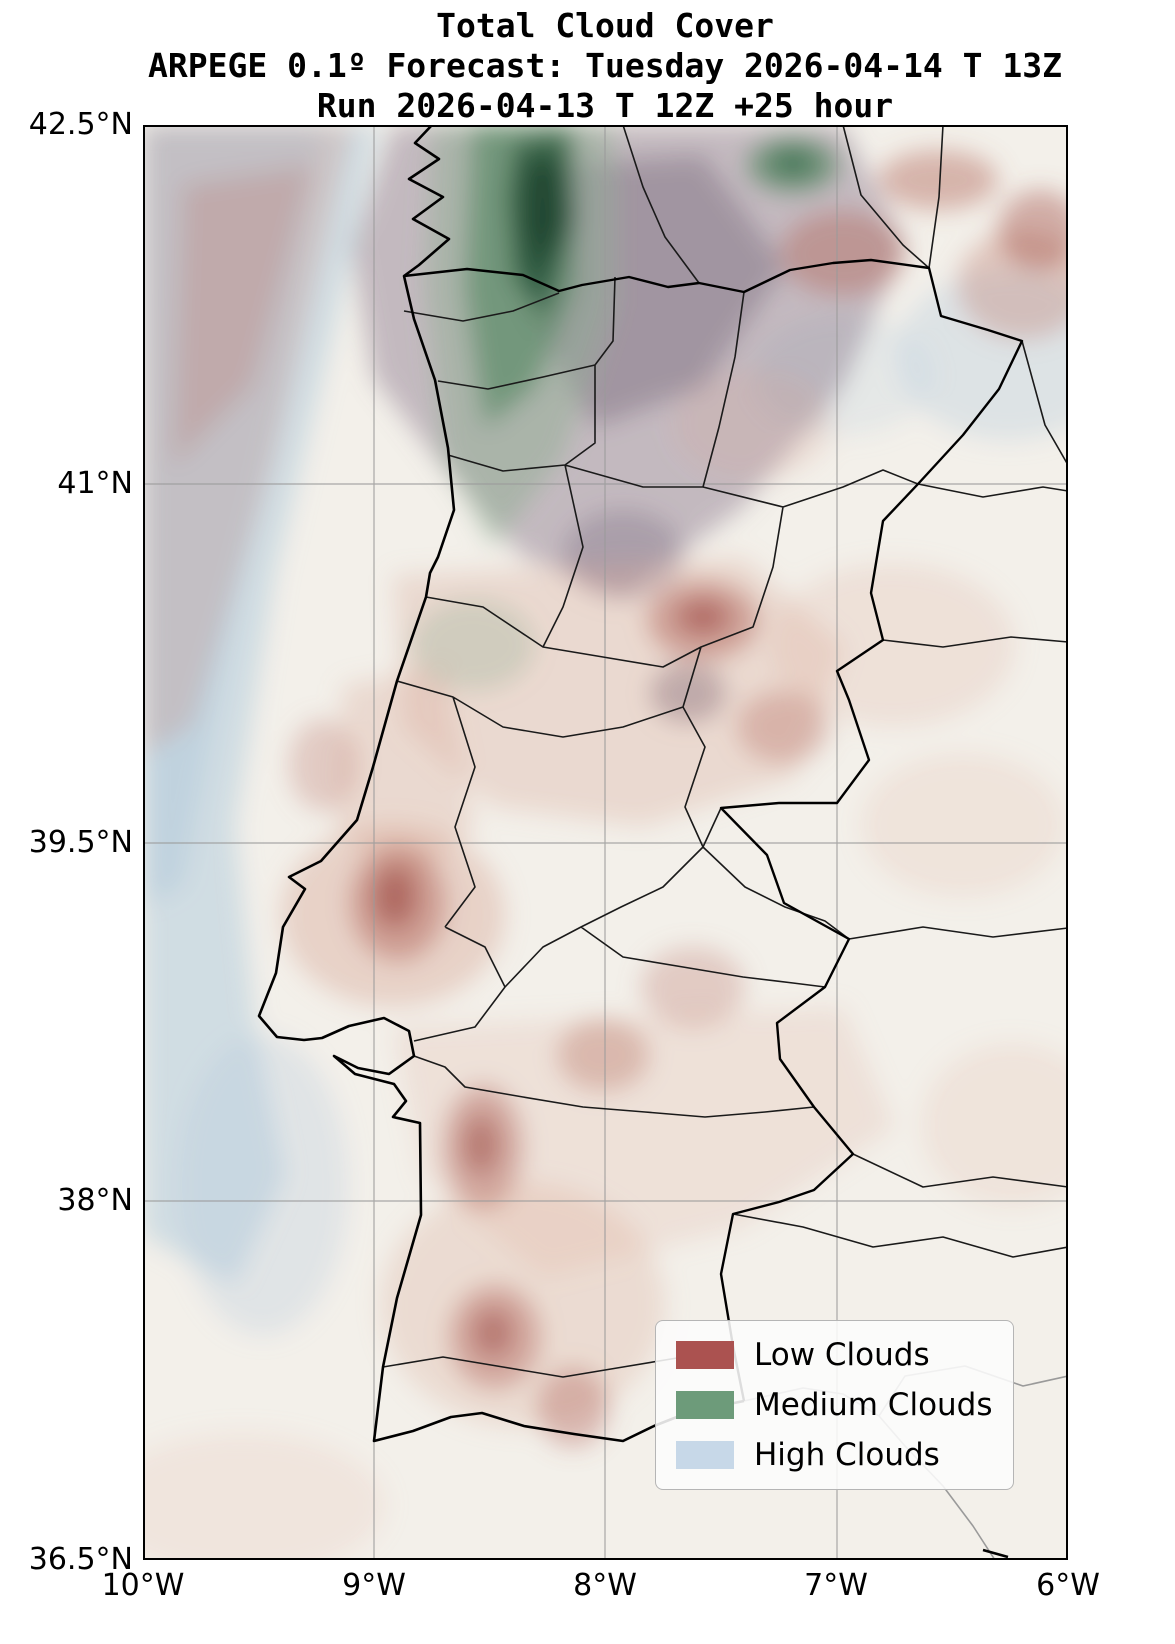 The width and height of the screenshot is (1175, 1644). I want to click on legend-item-low-clouds: Low Clouds, so click(834, 1355).